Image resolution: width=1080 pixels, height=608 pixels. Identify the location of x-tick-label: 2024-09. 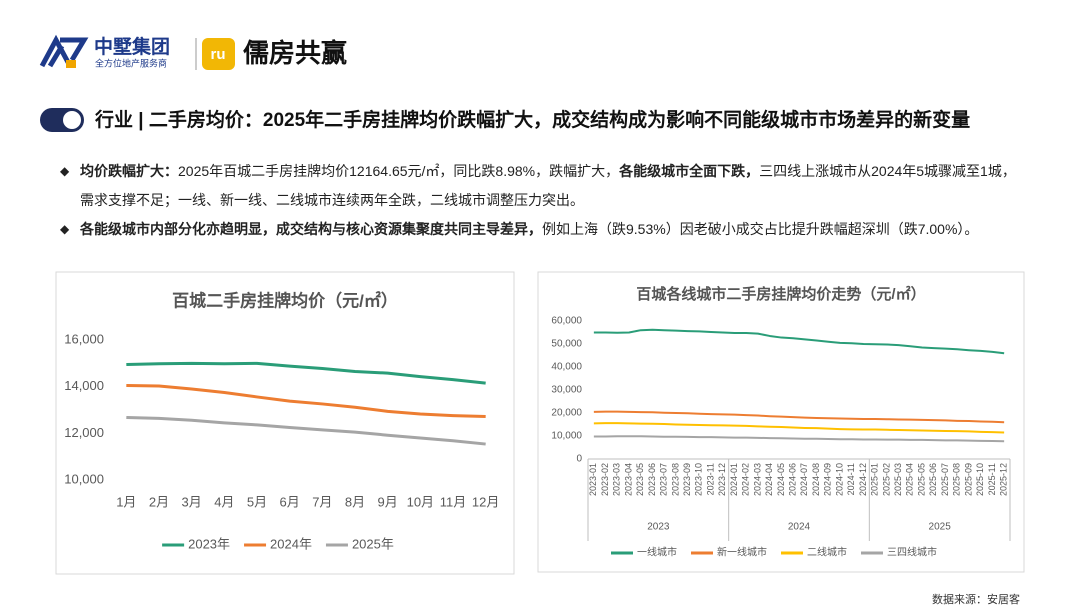
(828, 479).